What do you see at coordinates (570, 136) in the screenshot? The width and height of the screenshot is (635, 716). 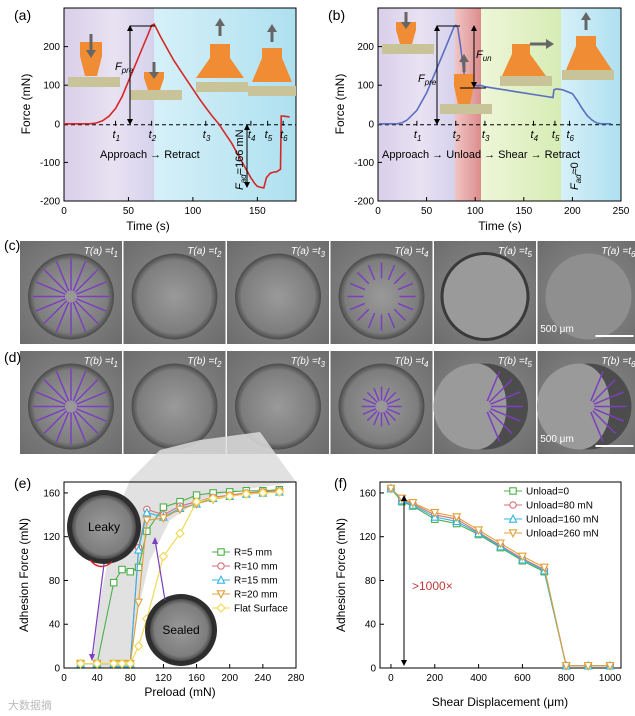 I see `event-label: t6` at bounding box center [570, 136].